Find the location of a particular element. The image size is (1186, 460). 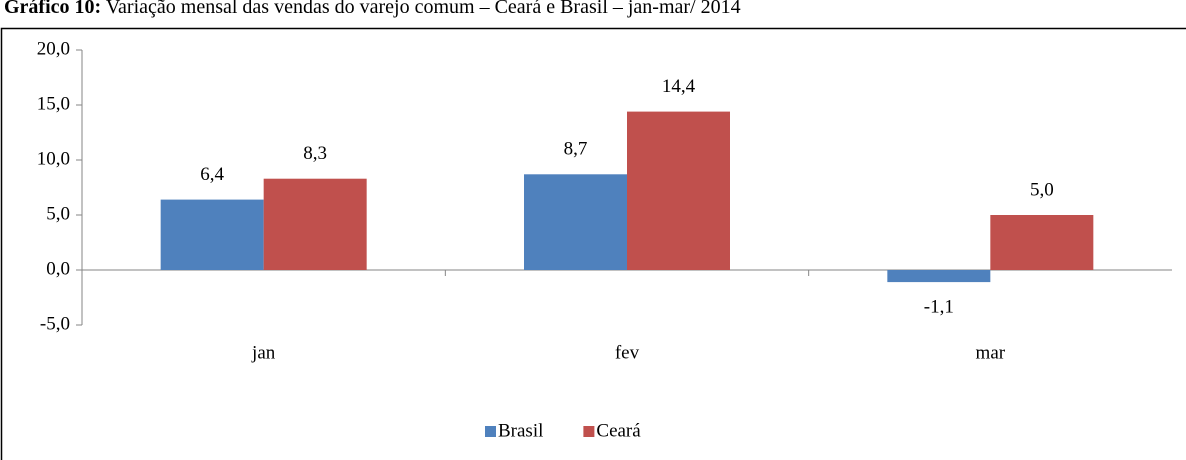

y-tick-label: 10,0 is located at coordinates (53, 158).